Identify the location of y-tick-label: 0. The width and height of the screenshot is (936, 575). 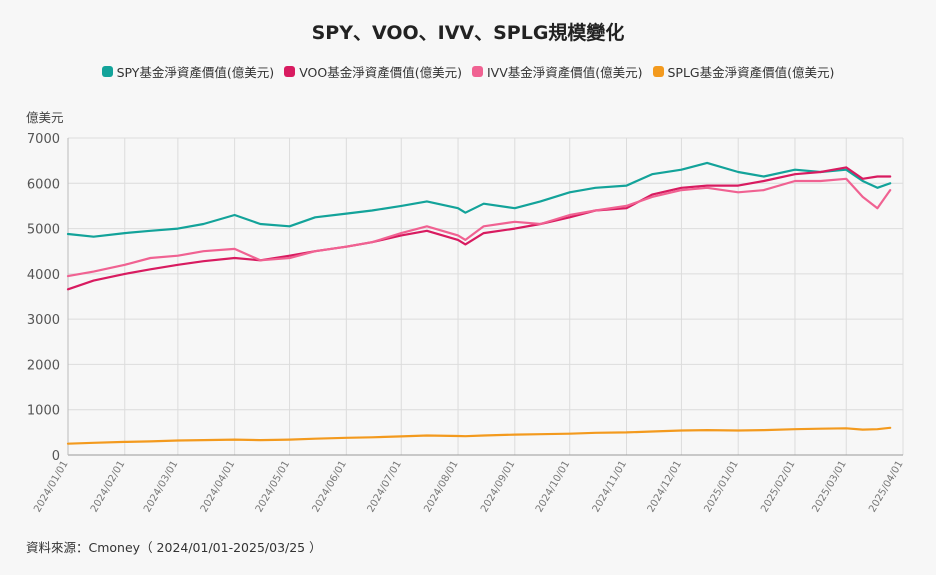
(56, 456).